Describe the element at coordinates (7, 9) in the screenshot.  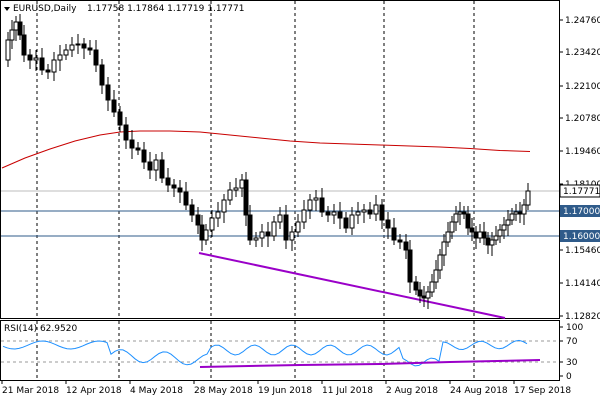
I see `triangle-down-icon` at that location.